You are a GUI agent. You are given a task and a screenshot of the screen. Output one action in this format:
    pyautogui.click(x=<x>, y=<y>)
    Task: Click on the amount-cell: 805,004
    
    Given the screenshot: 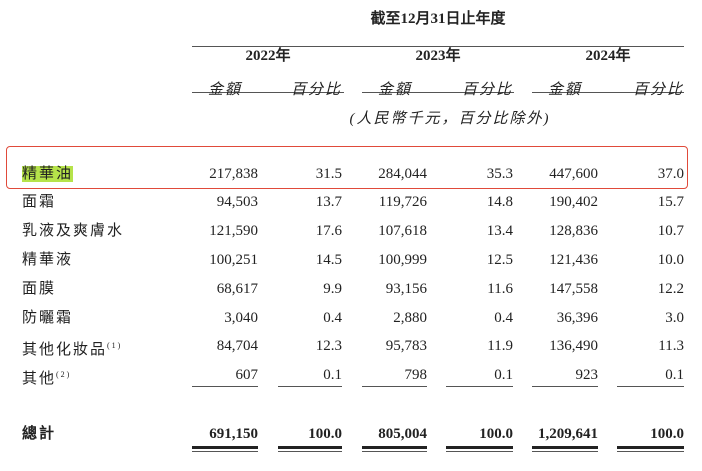 What is the action you would take?
    pyautogui.click(x=402, y=434)
    